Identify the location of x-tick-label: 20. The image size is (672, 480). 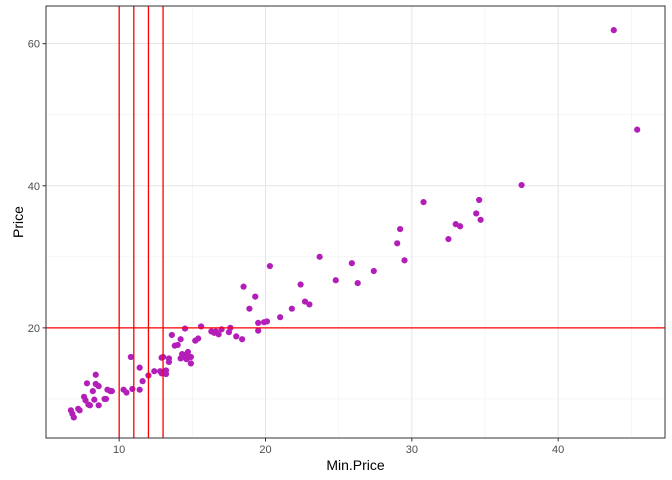
(265, 450).